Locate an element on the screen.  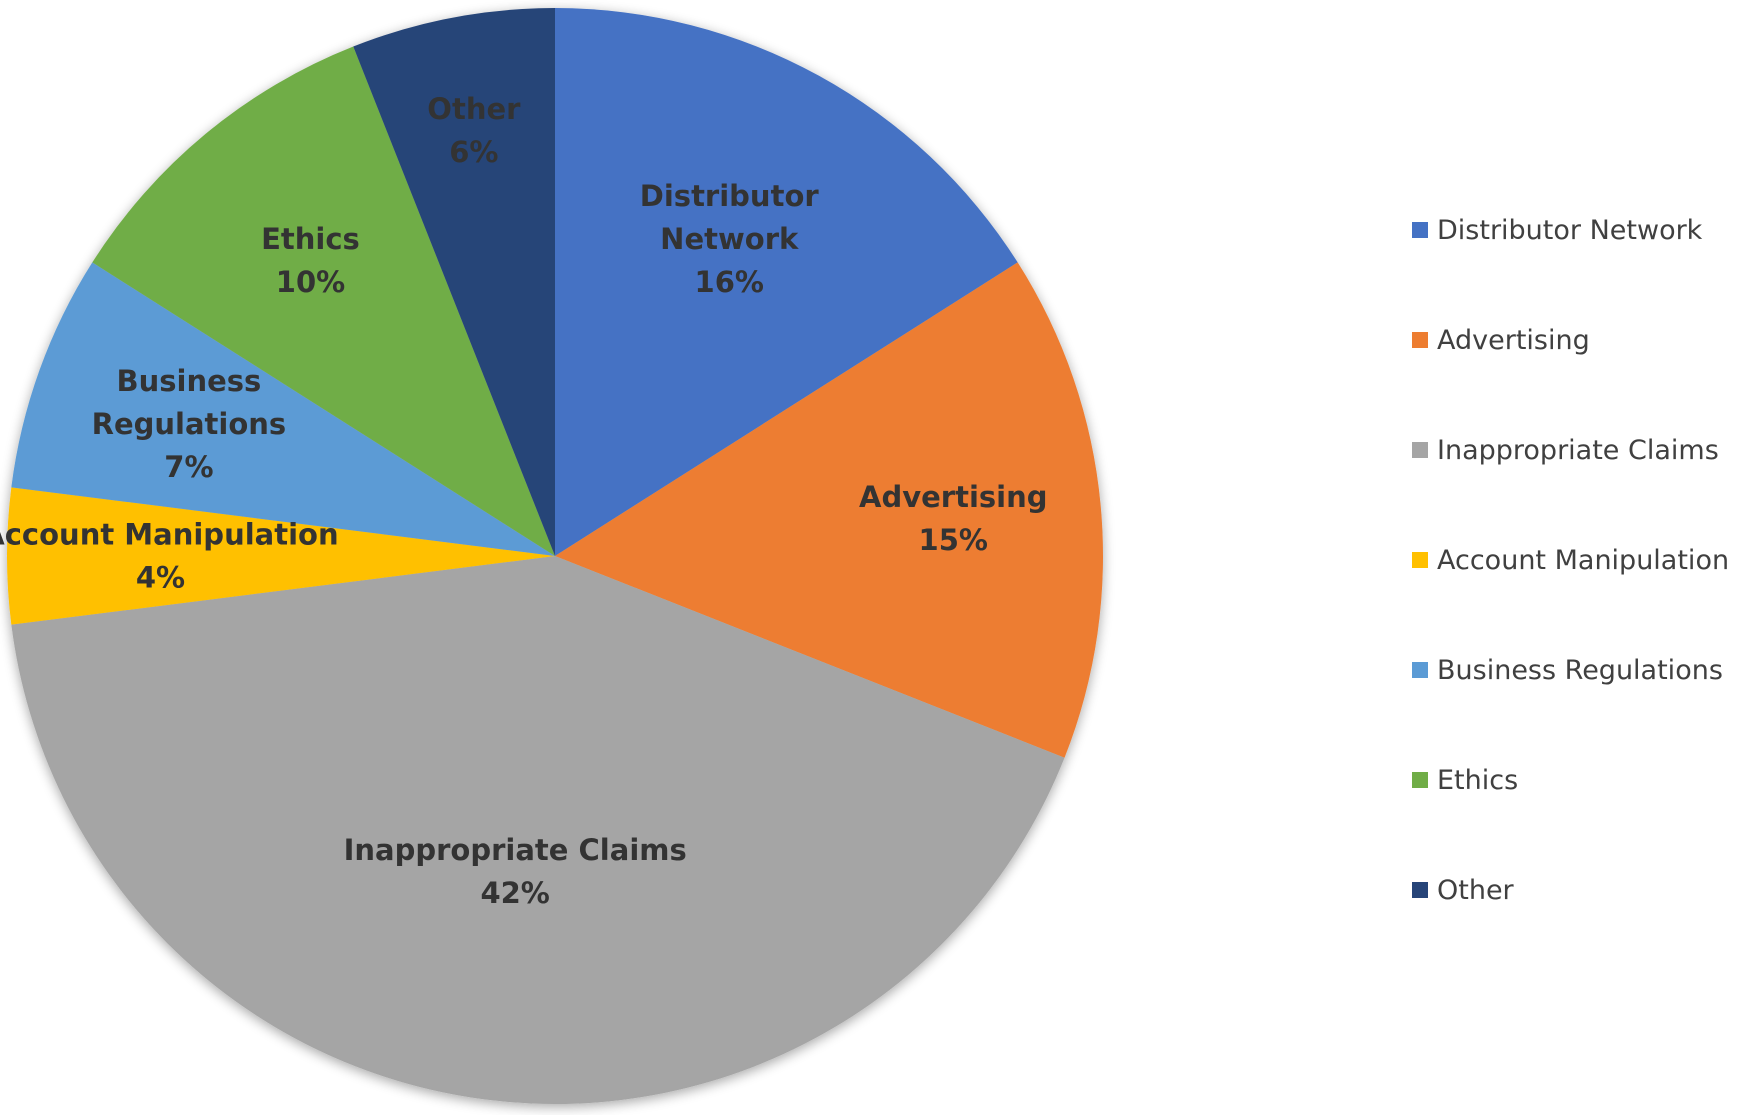
pie-slice-business-regulations is located at coordinates (283, 409).